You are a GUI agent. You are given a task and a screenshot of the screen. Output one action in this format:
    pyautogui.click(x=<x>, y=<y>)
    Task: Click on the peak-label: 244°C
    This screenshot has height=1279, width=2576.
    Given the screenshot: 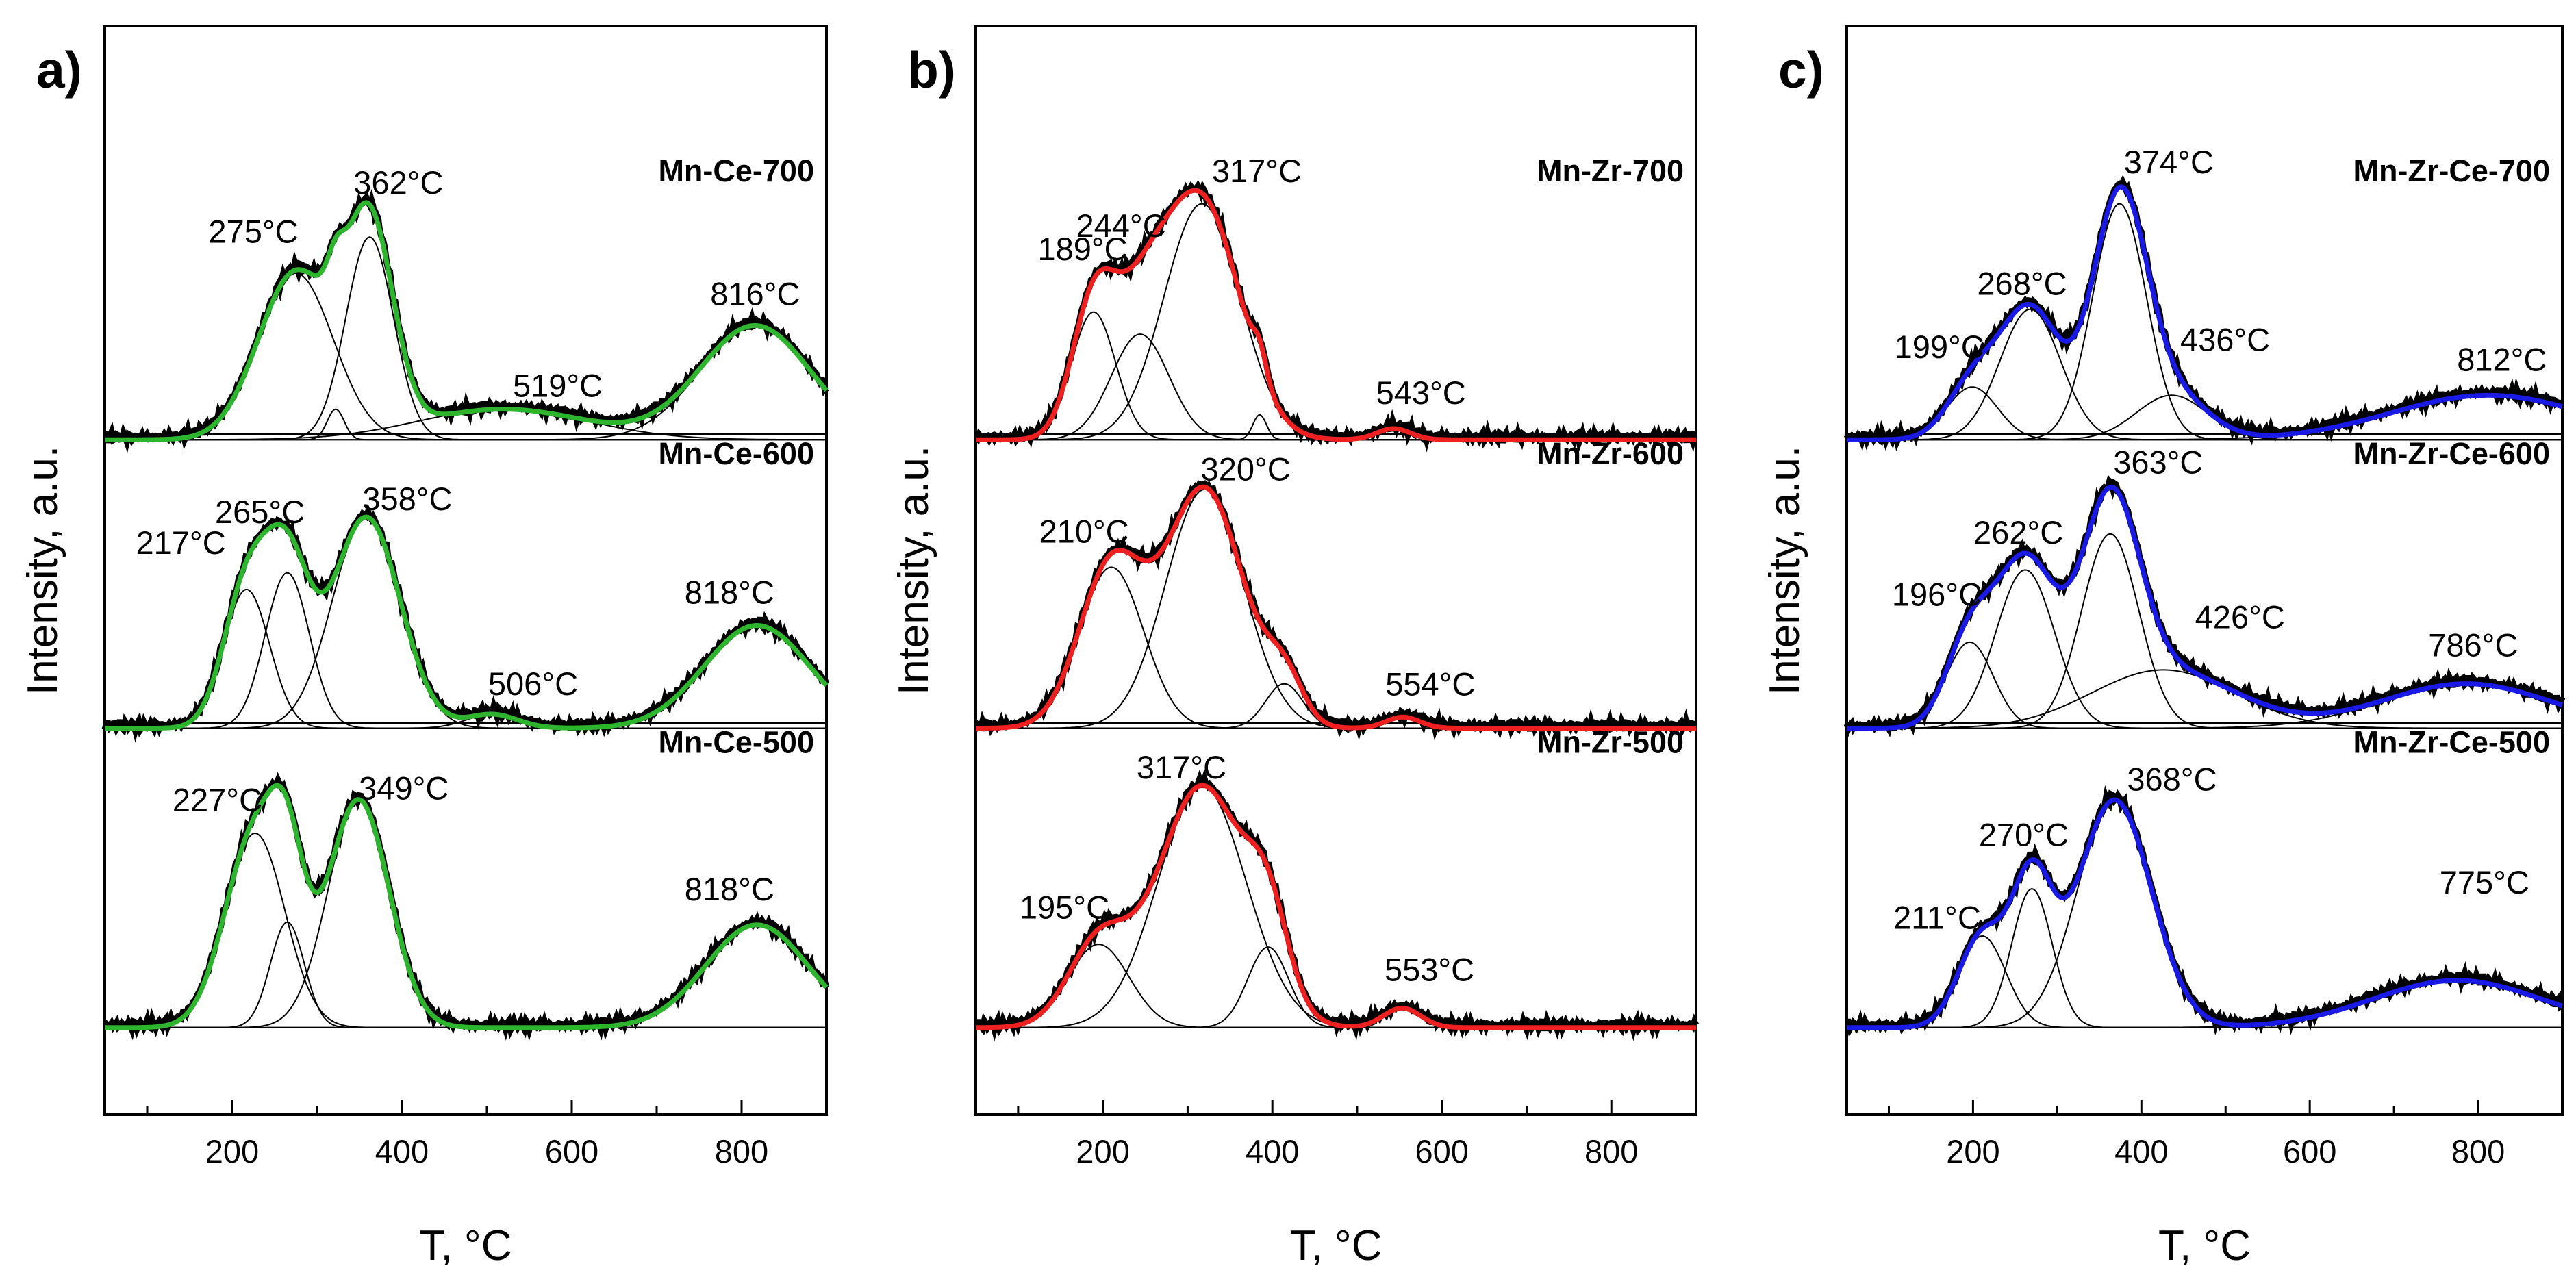 What is the action you would take?
    pyautogui.click(x=1121, y=225)
    